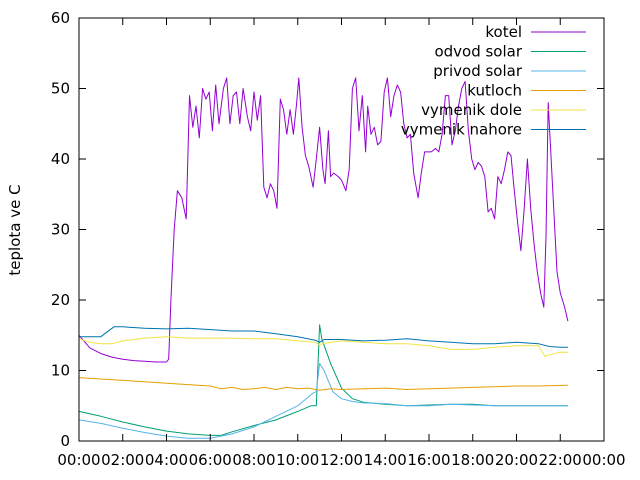  I want to click on x-tick-label: 12:00, so click(341, 460).